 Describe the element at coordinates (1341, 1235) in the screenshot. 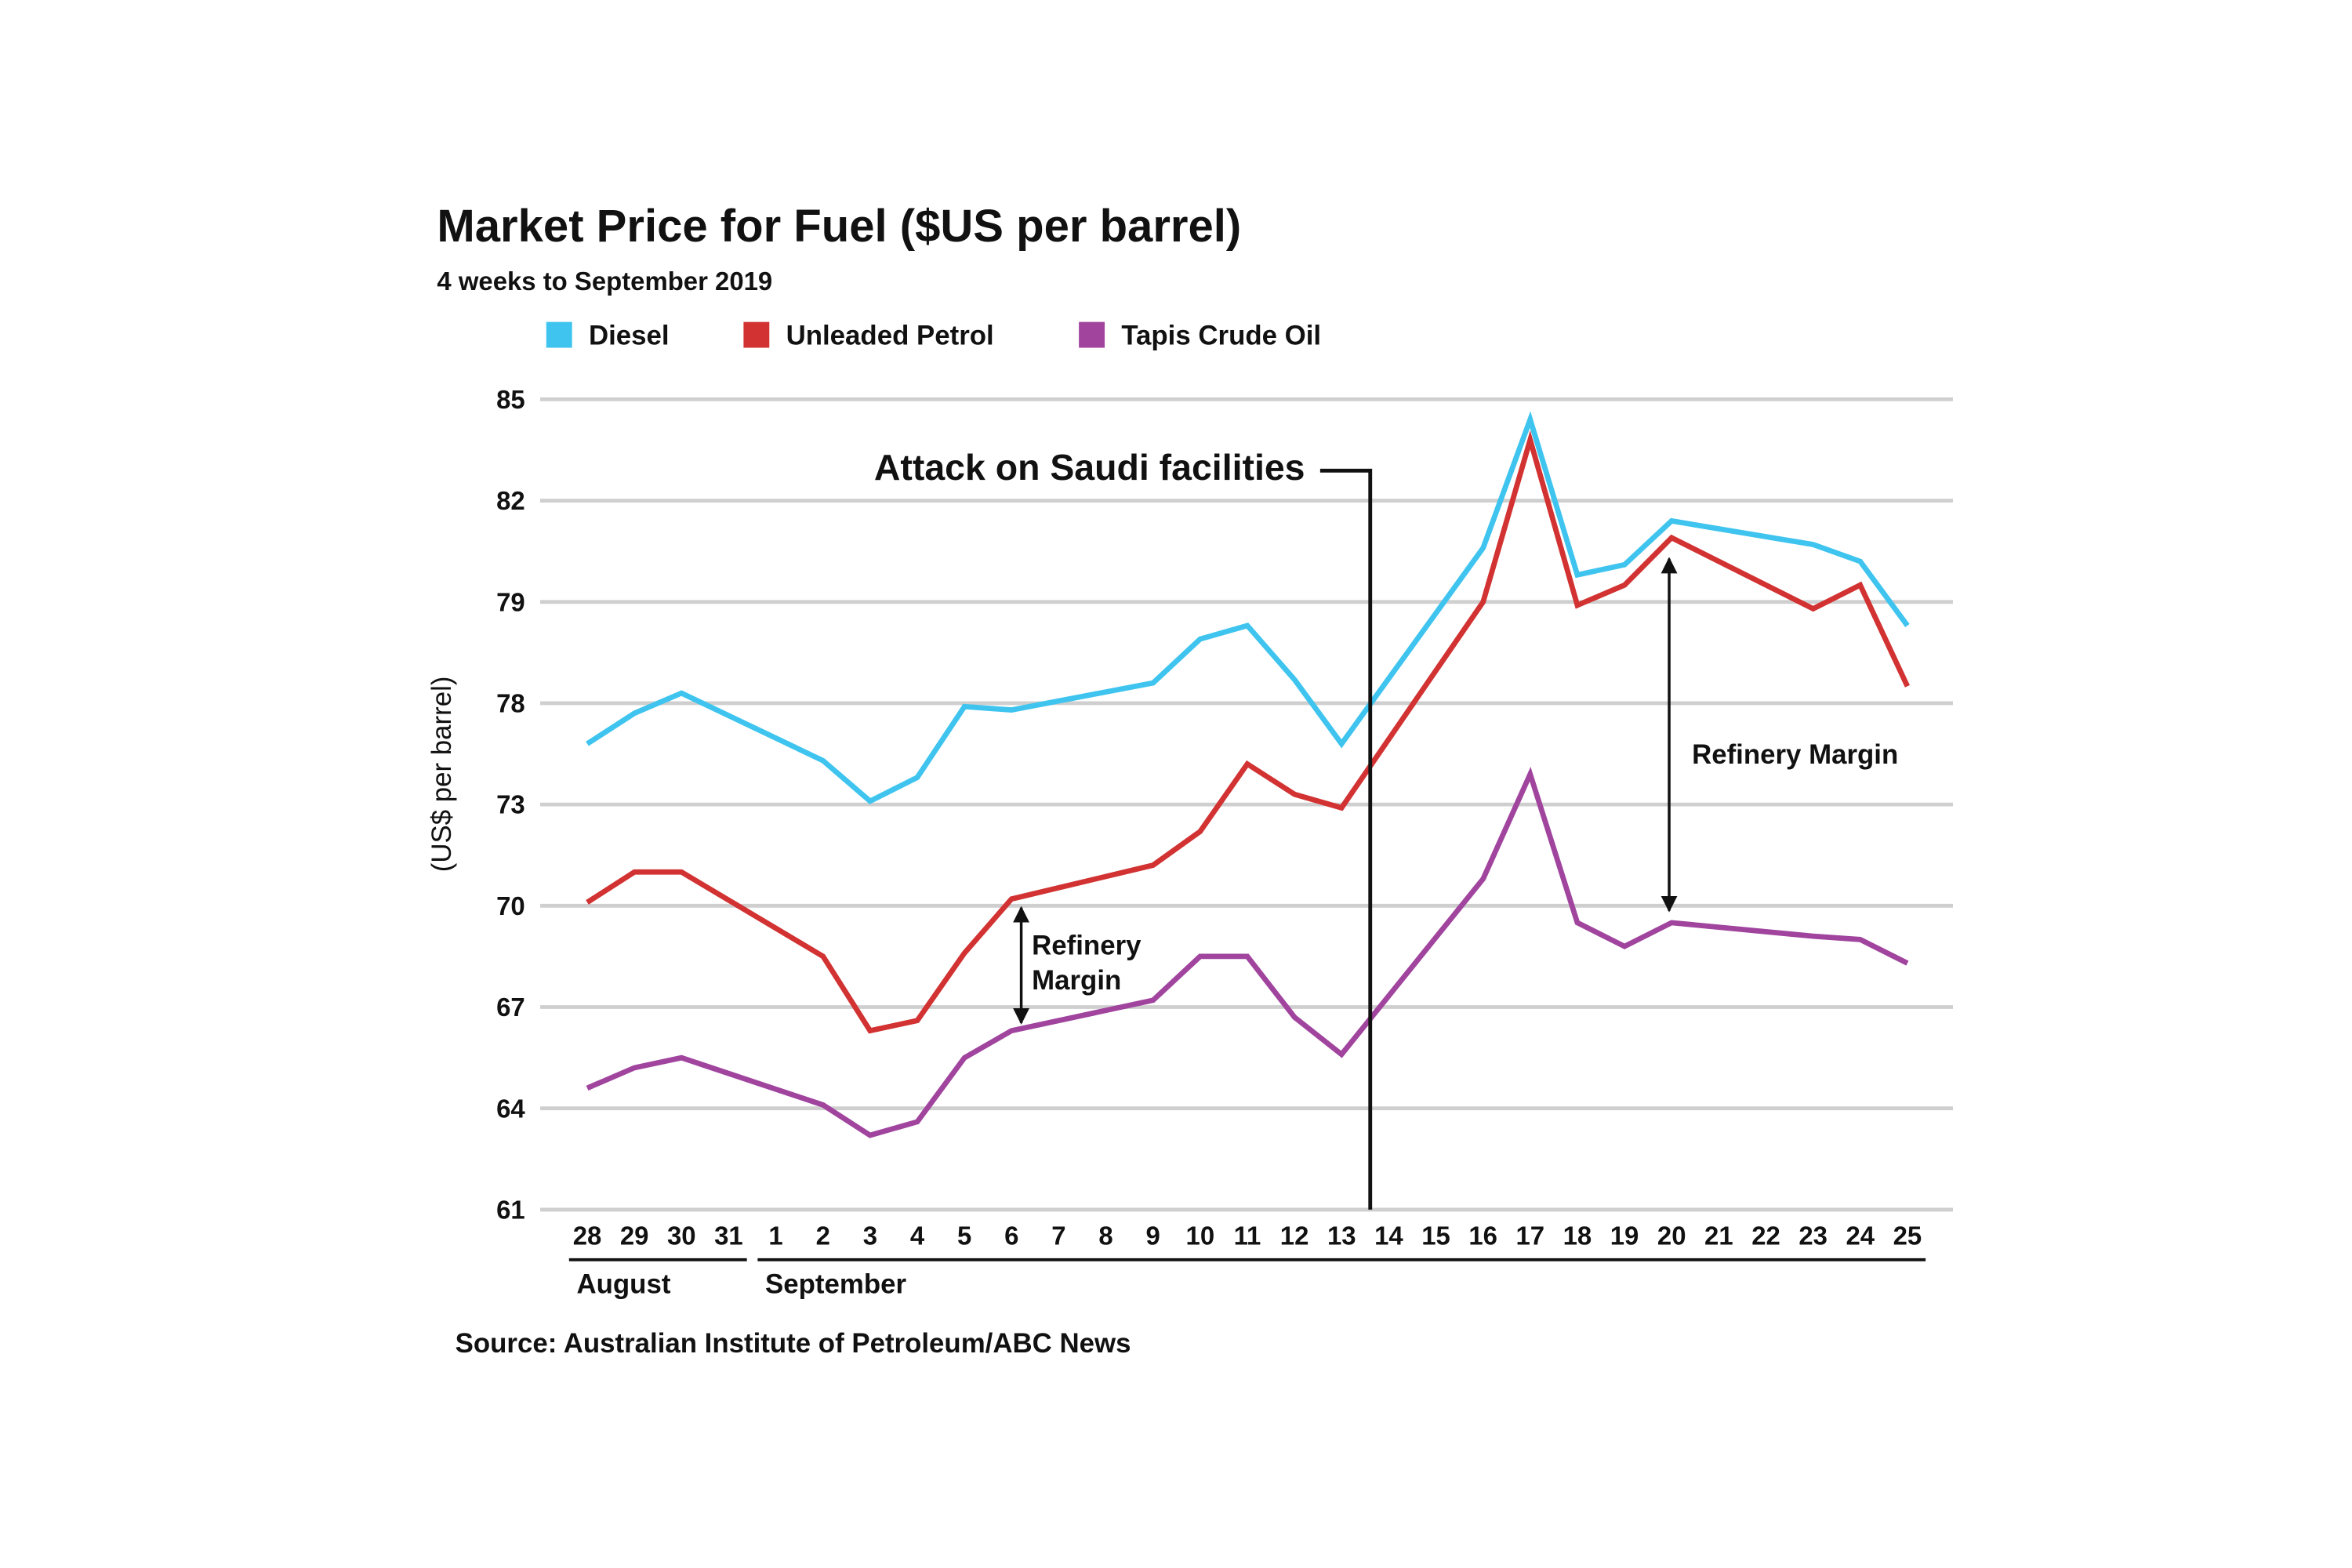

I see `x-tick-label: 13` at that location.